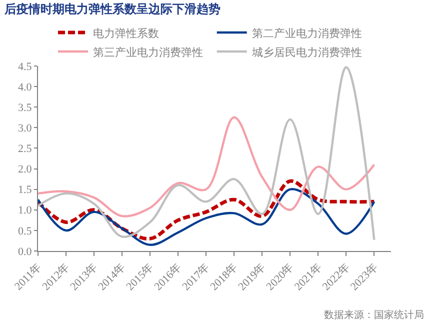 The width and height of the screenshot is (441, 321). What do you see at coordinates (25, 128) in the screenshot?
I see `y-tick-label: 3.0` at bounding box center [25, 128].